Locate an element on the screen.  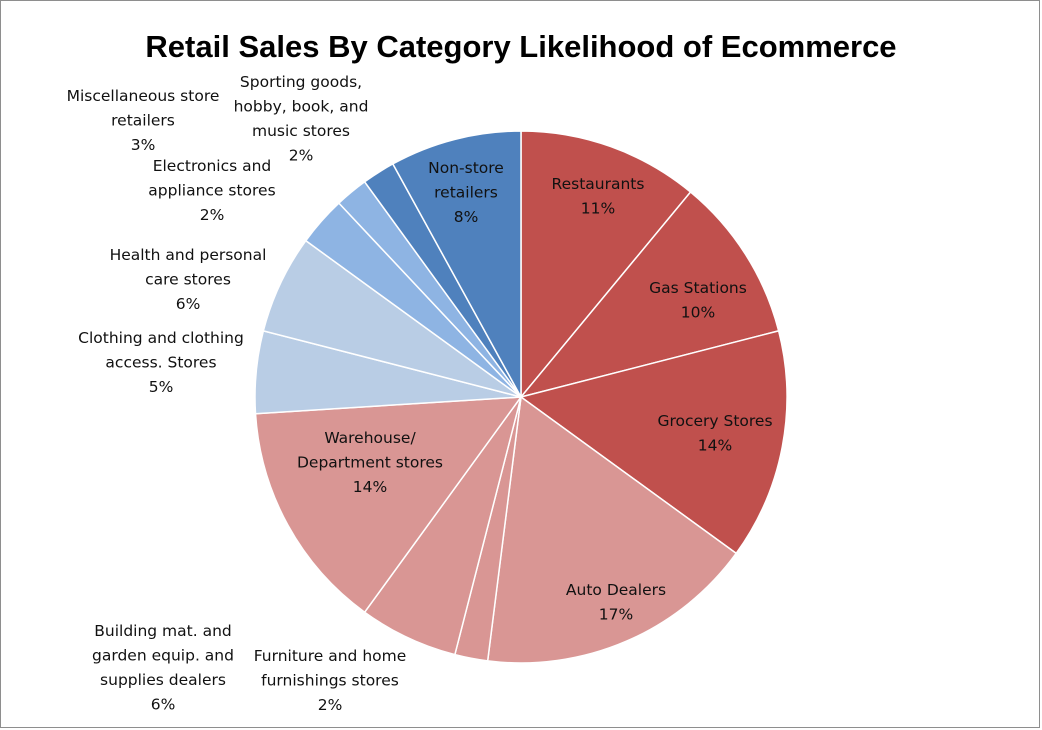
slice-value-label: 10% is located at coordinates (698, 313).